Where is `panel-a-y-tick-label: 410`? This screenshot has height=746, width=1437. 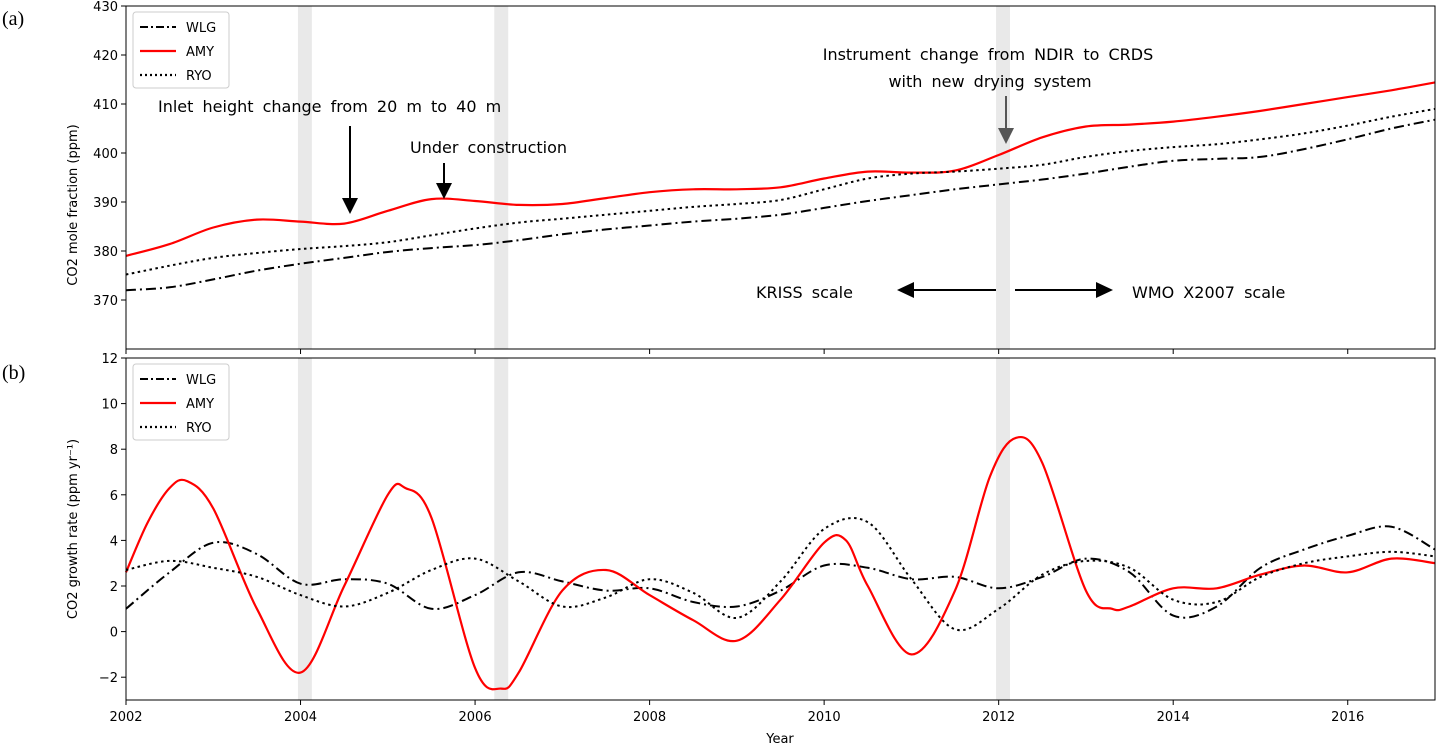 panel-a-y-tick-label: 410 is located at coordinates (105, 105).